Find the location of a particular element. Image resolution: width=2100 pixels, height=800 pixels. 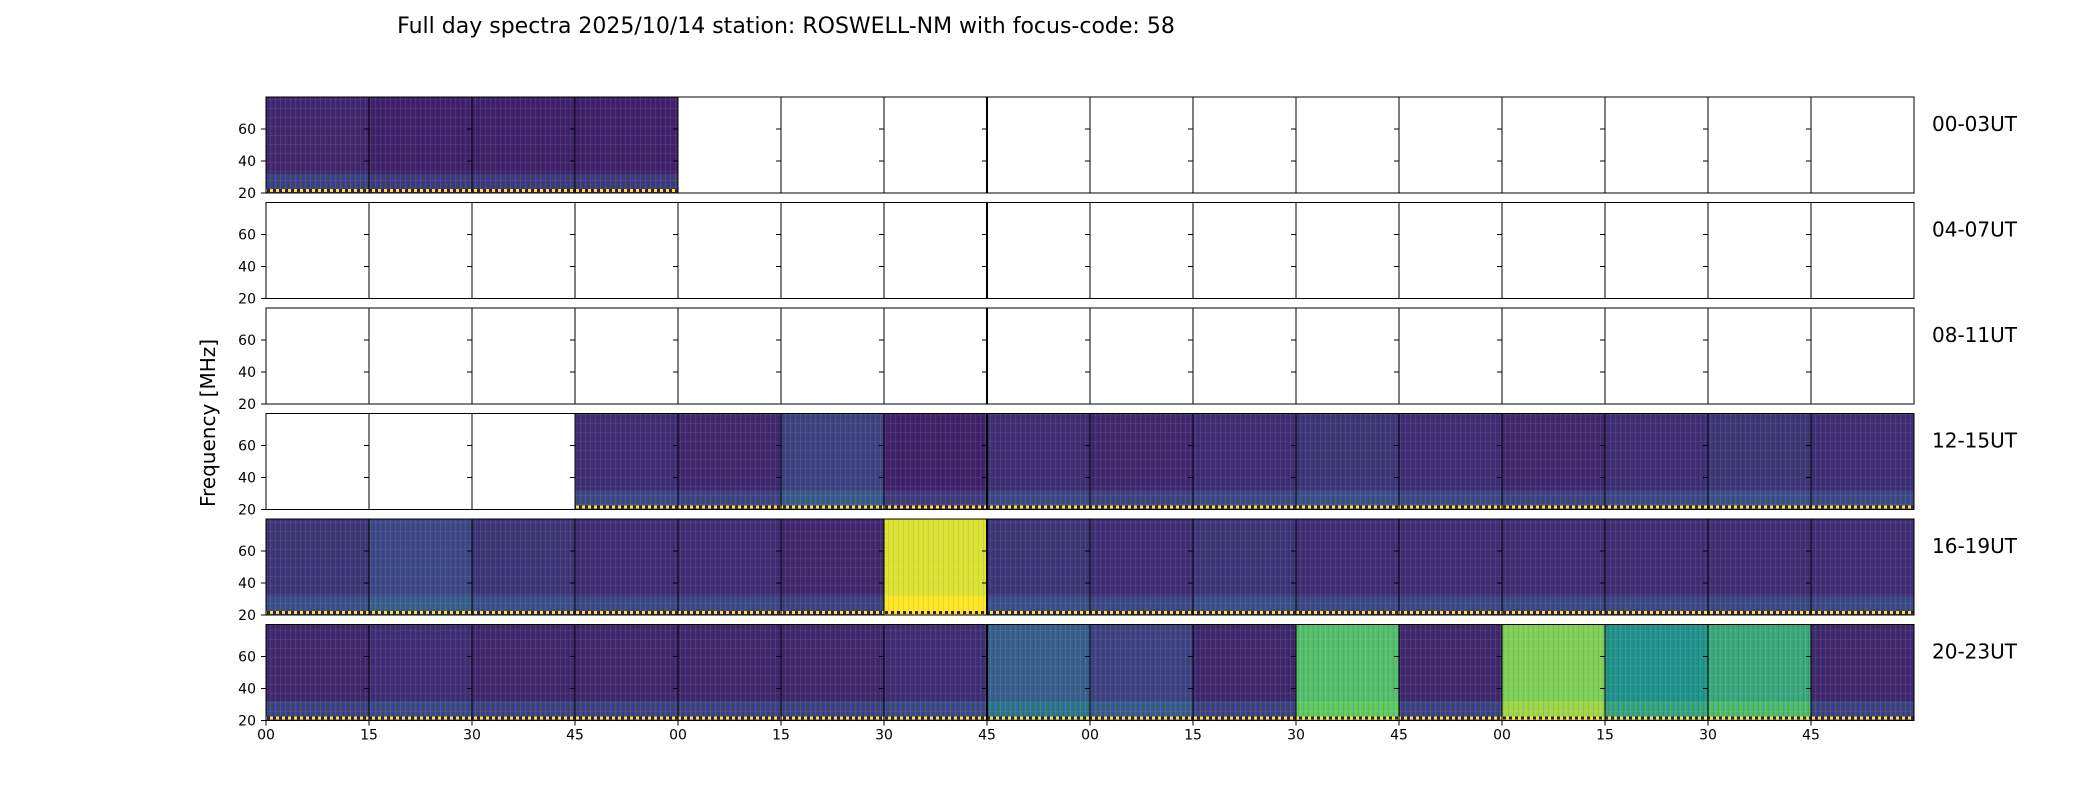

spectra-row-20-23UT: 60 40 20 20-23UT is located at coordinates (1128, 677).